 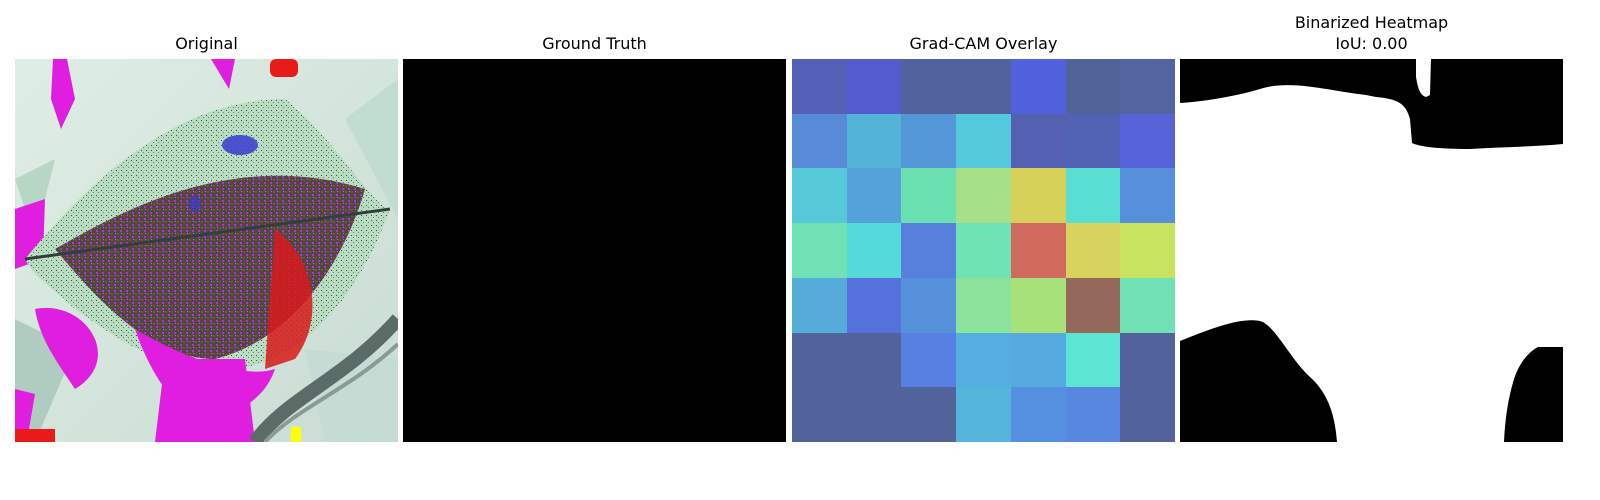 What do you see at coordinates (594, 43) in the screenshot?
I see `ground-truth-title: Ground Truth` at bounding box center [594, 43].